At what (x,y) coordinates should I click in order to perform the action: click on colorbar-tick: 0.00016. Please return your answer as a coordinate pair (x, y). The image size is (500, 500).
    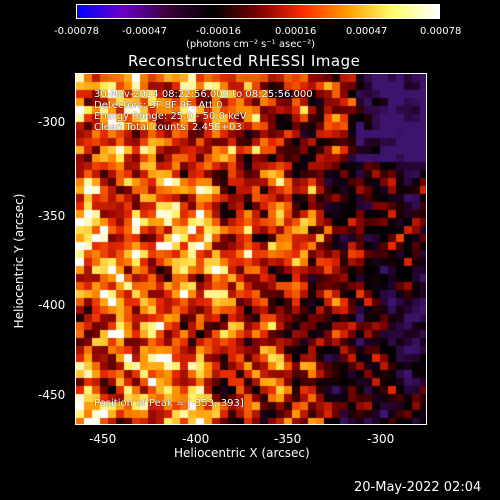
    Looking at the image, I should click on (296, 31).